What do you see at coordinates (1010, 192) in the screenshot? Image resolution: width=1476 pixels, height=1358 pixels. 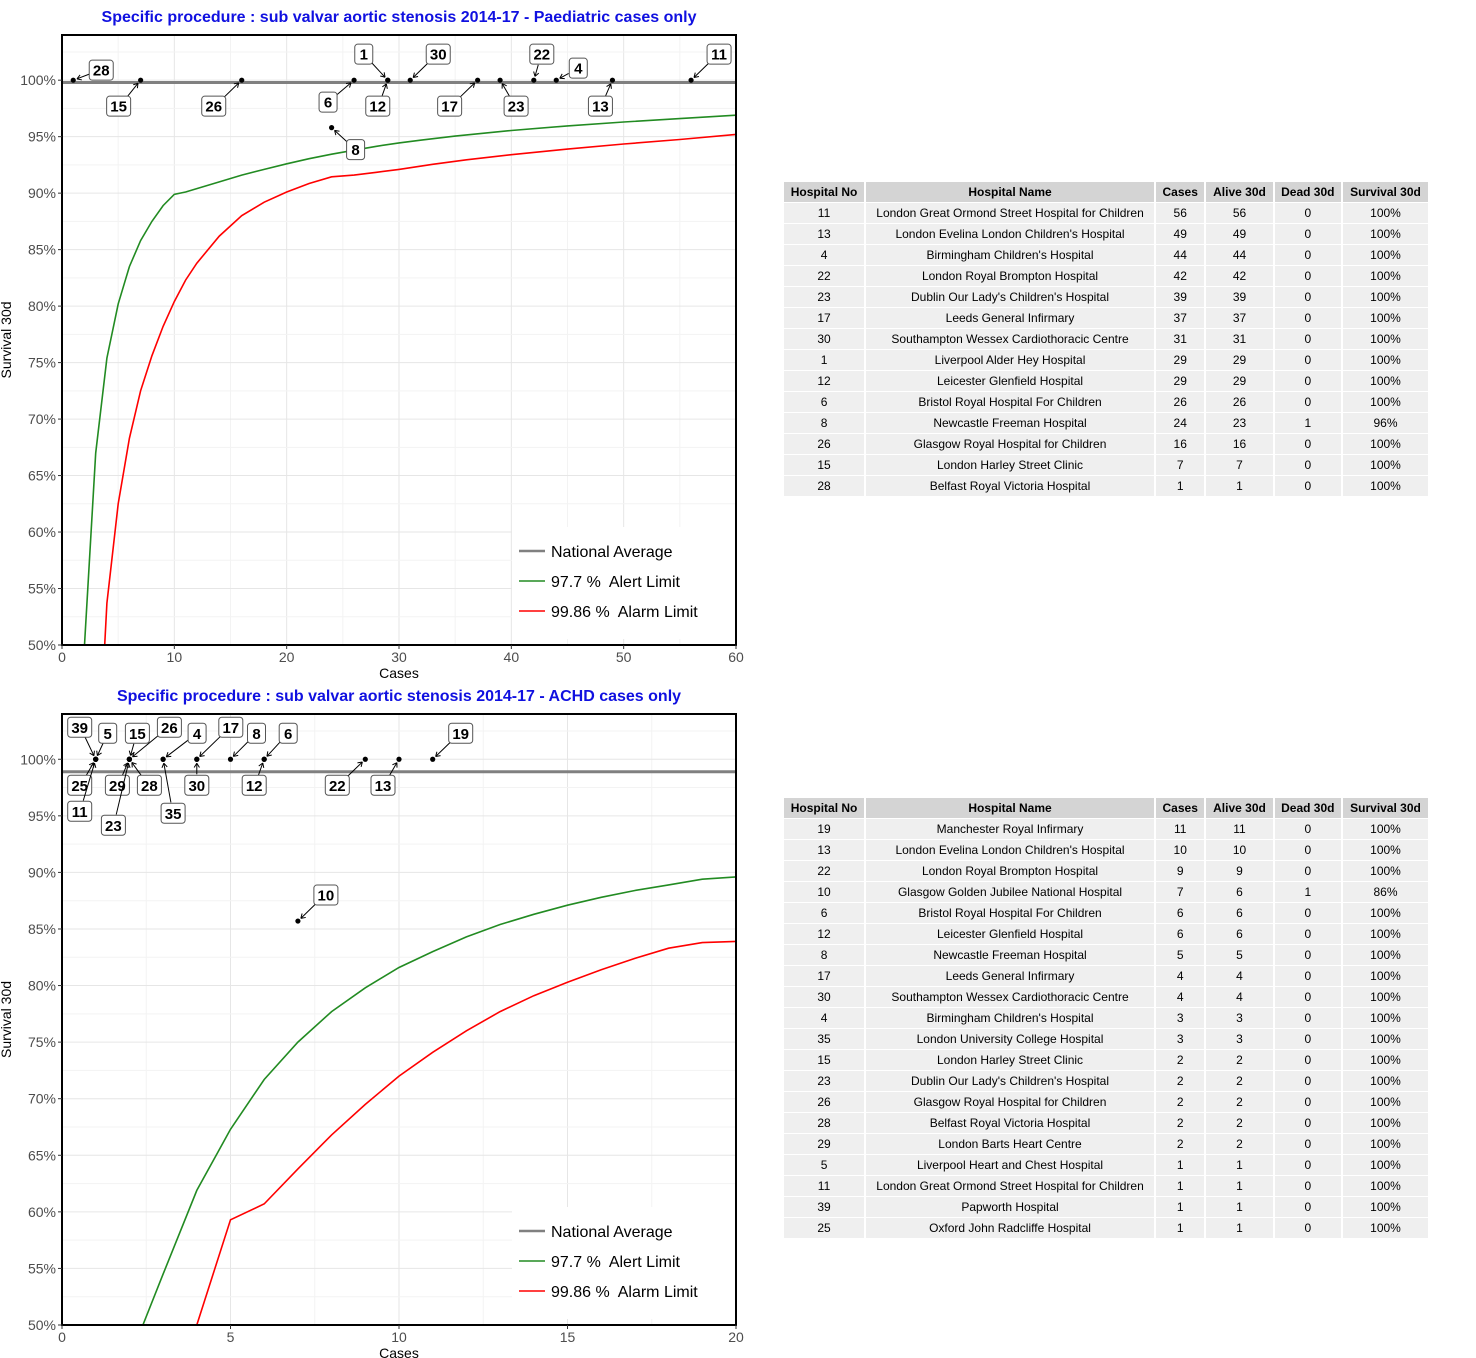 I see `column-header: Hospital Name` at bounding box center [1010, 192].